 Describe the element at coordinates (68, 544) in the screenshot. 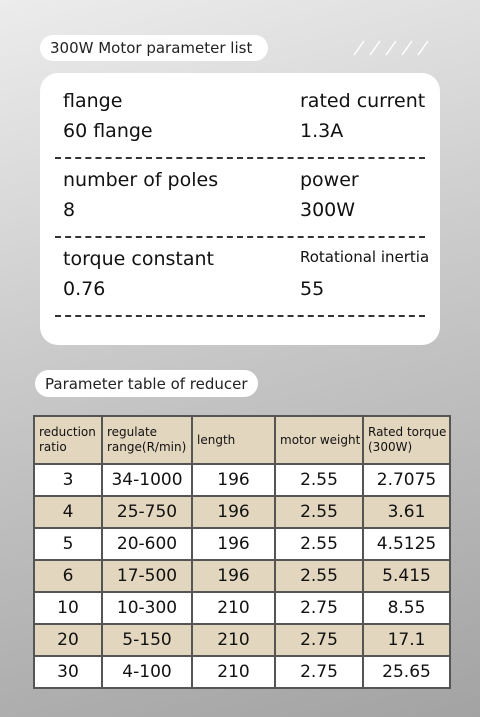

I see `table-cell: 5` at that location.